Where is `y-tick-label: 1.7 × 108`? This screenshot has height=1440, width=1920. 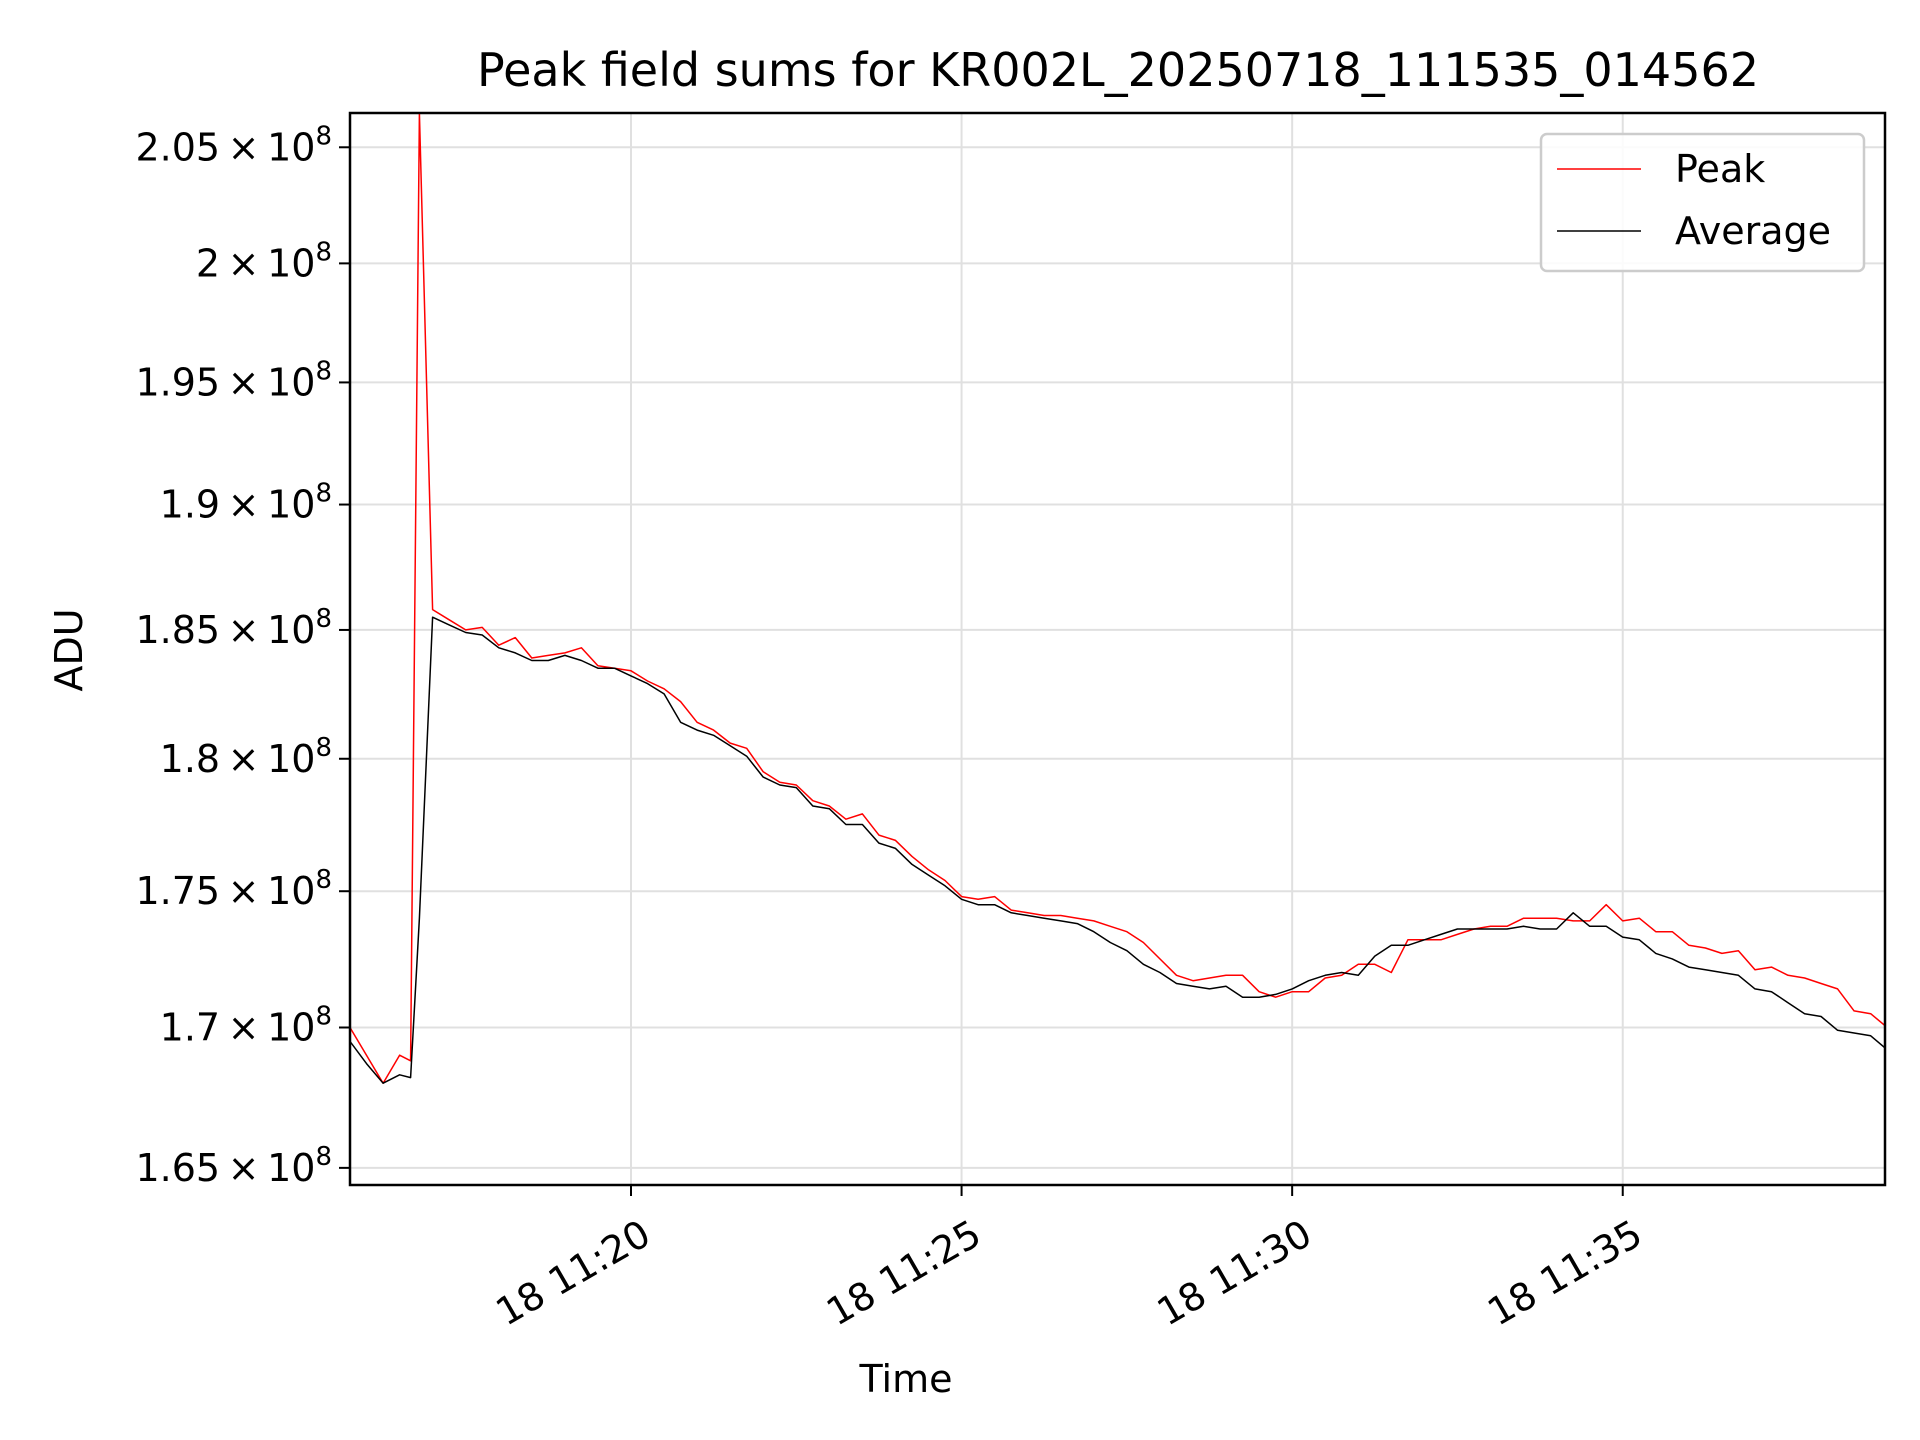 y-tick-label: 1.7 × 108 is located at coordinates (246, 1026).